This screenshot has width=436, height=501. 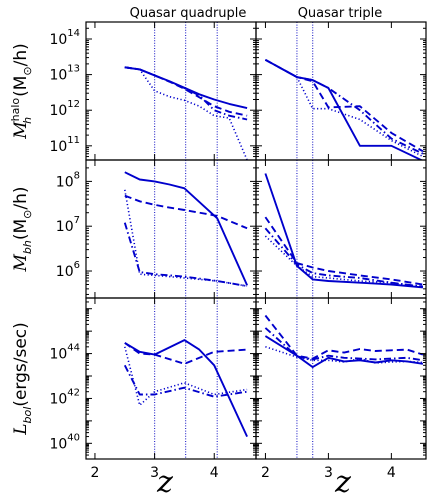 What do you see at coordinates (164, 482) in the screenshot?
I see `x-axis-label-quadruple: z` at bounding box center [164, 482].